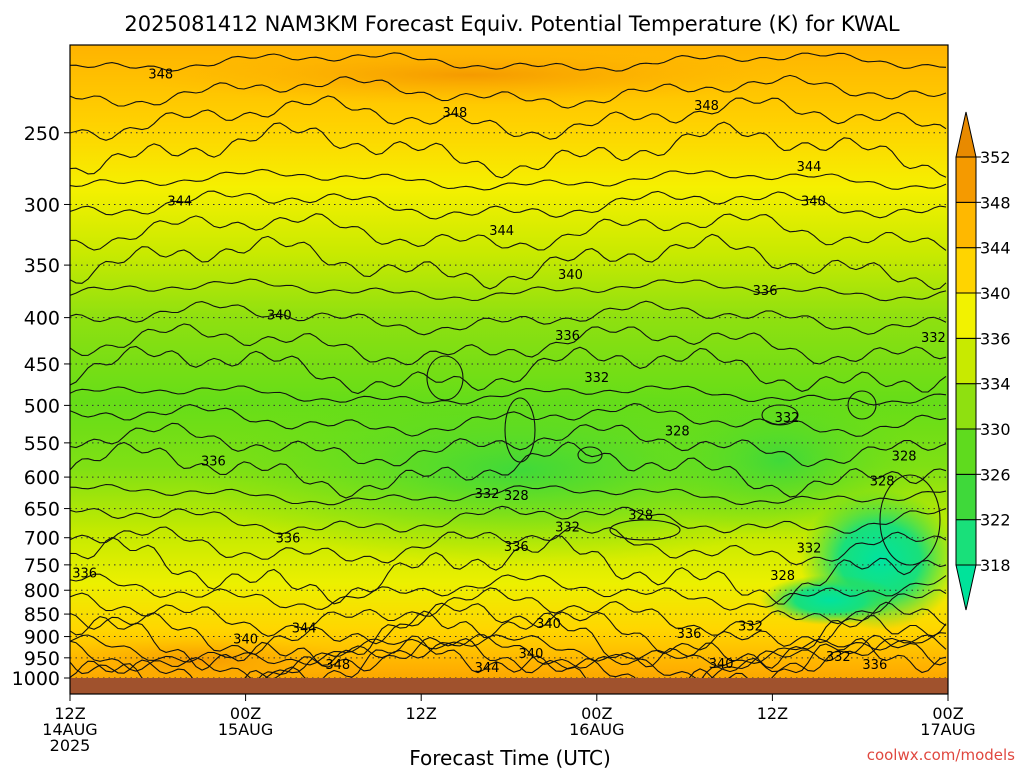 This screenshot has height=768, width=1024. What do you see at coordinates (596, 729) in the screenshot?
I see `x-tick-label: 16AUG` at bounding box center [596, 729].